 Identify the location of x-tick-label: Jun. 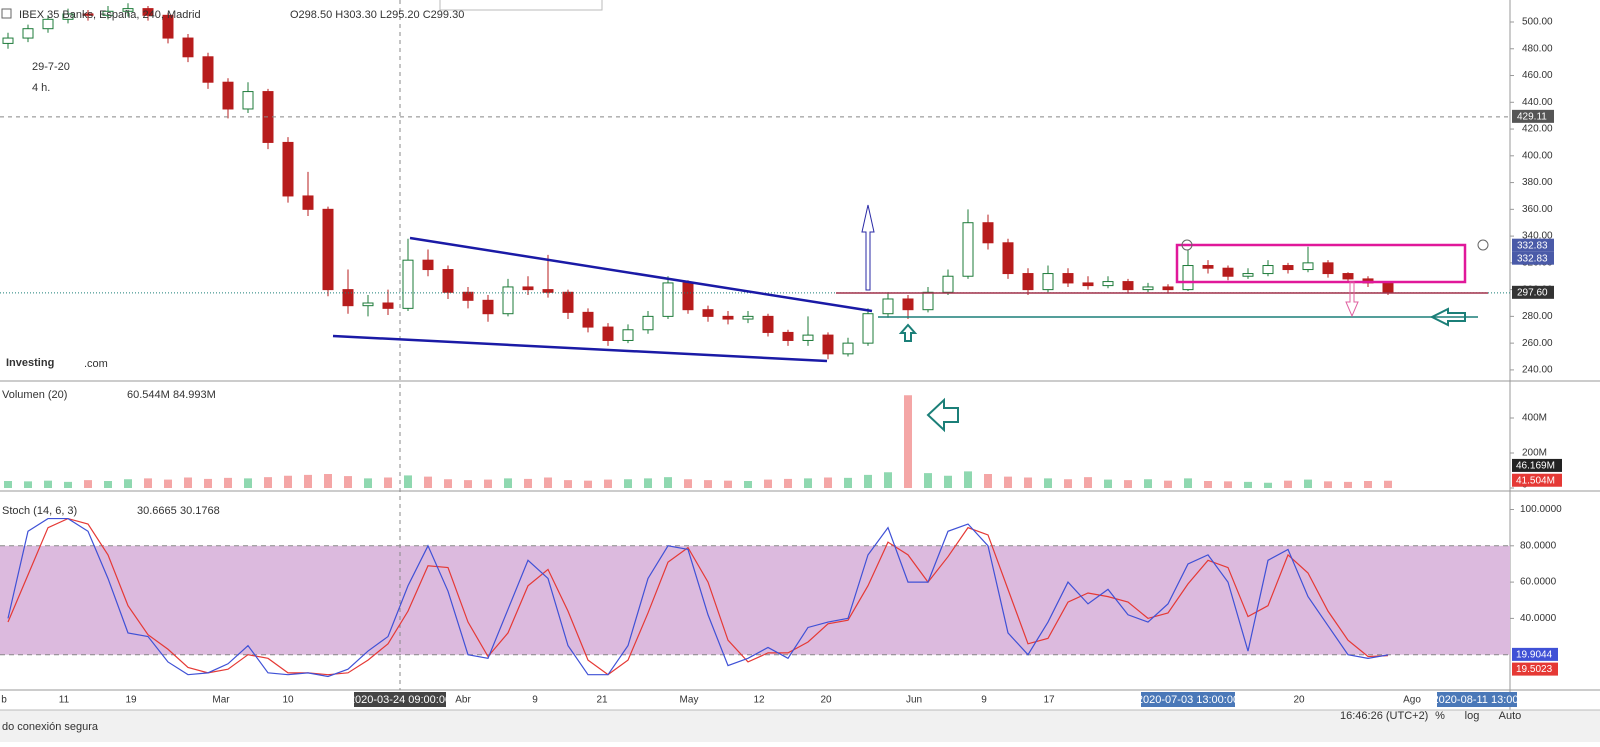
(914, 700).